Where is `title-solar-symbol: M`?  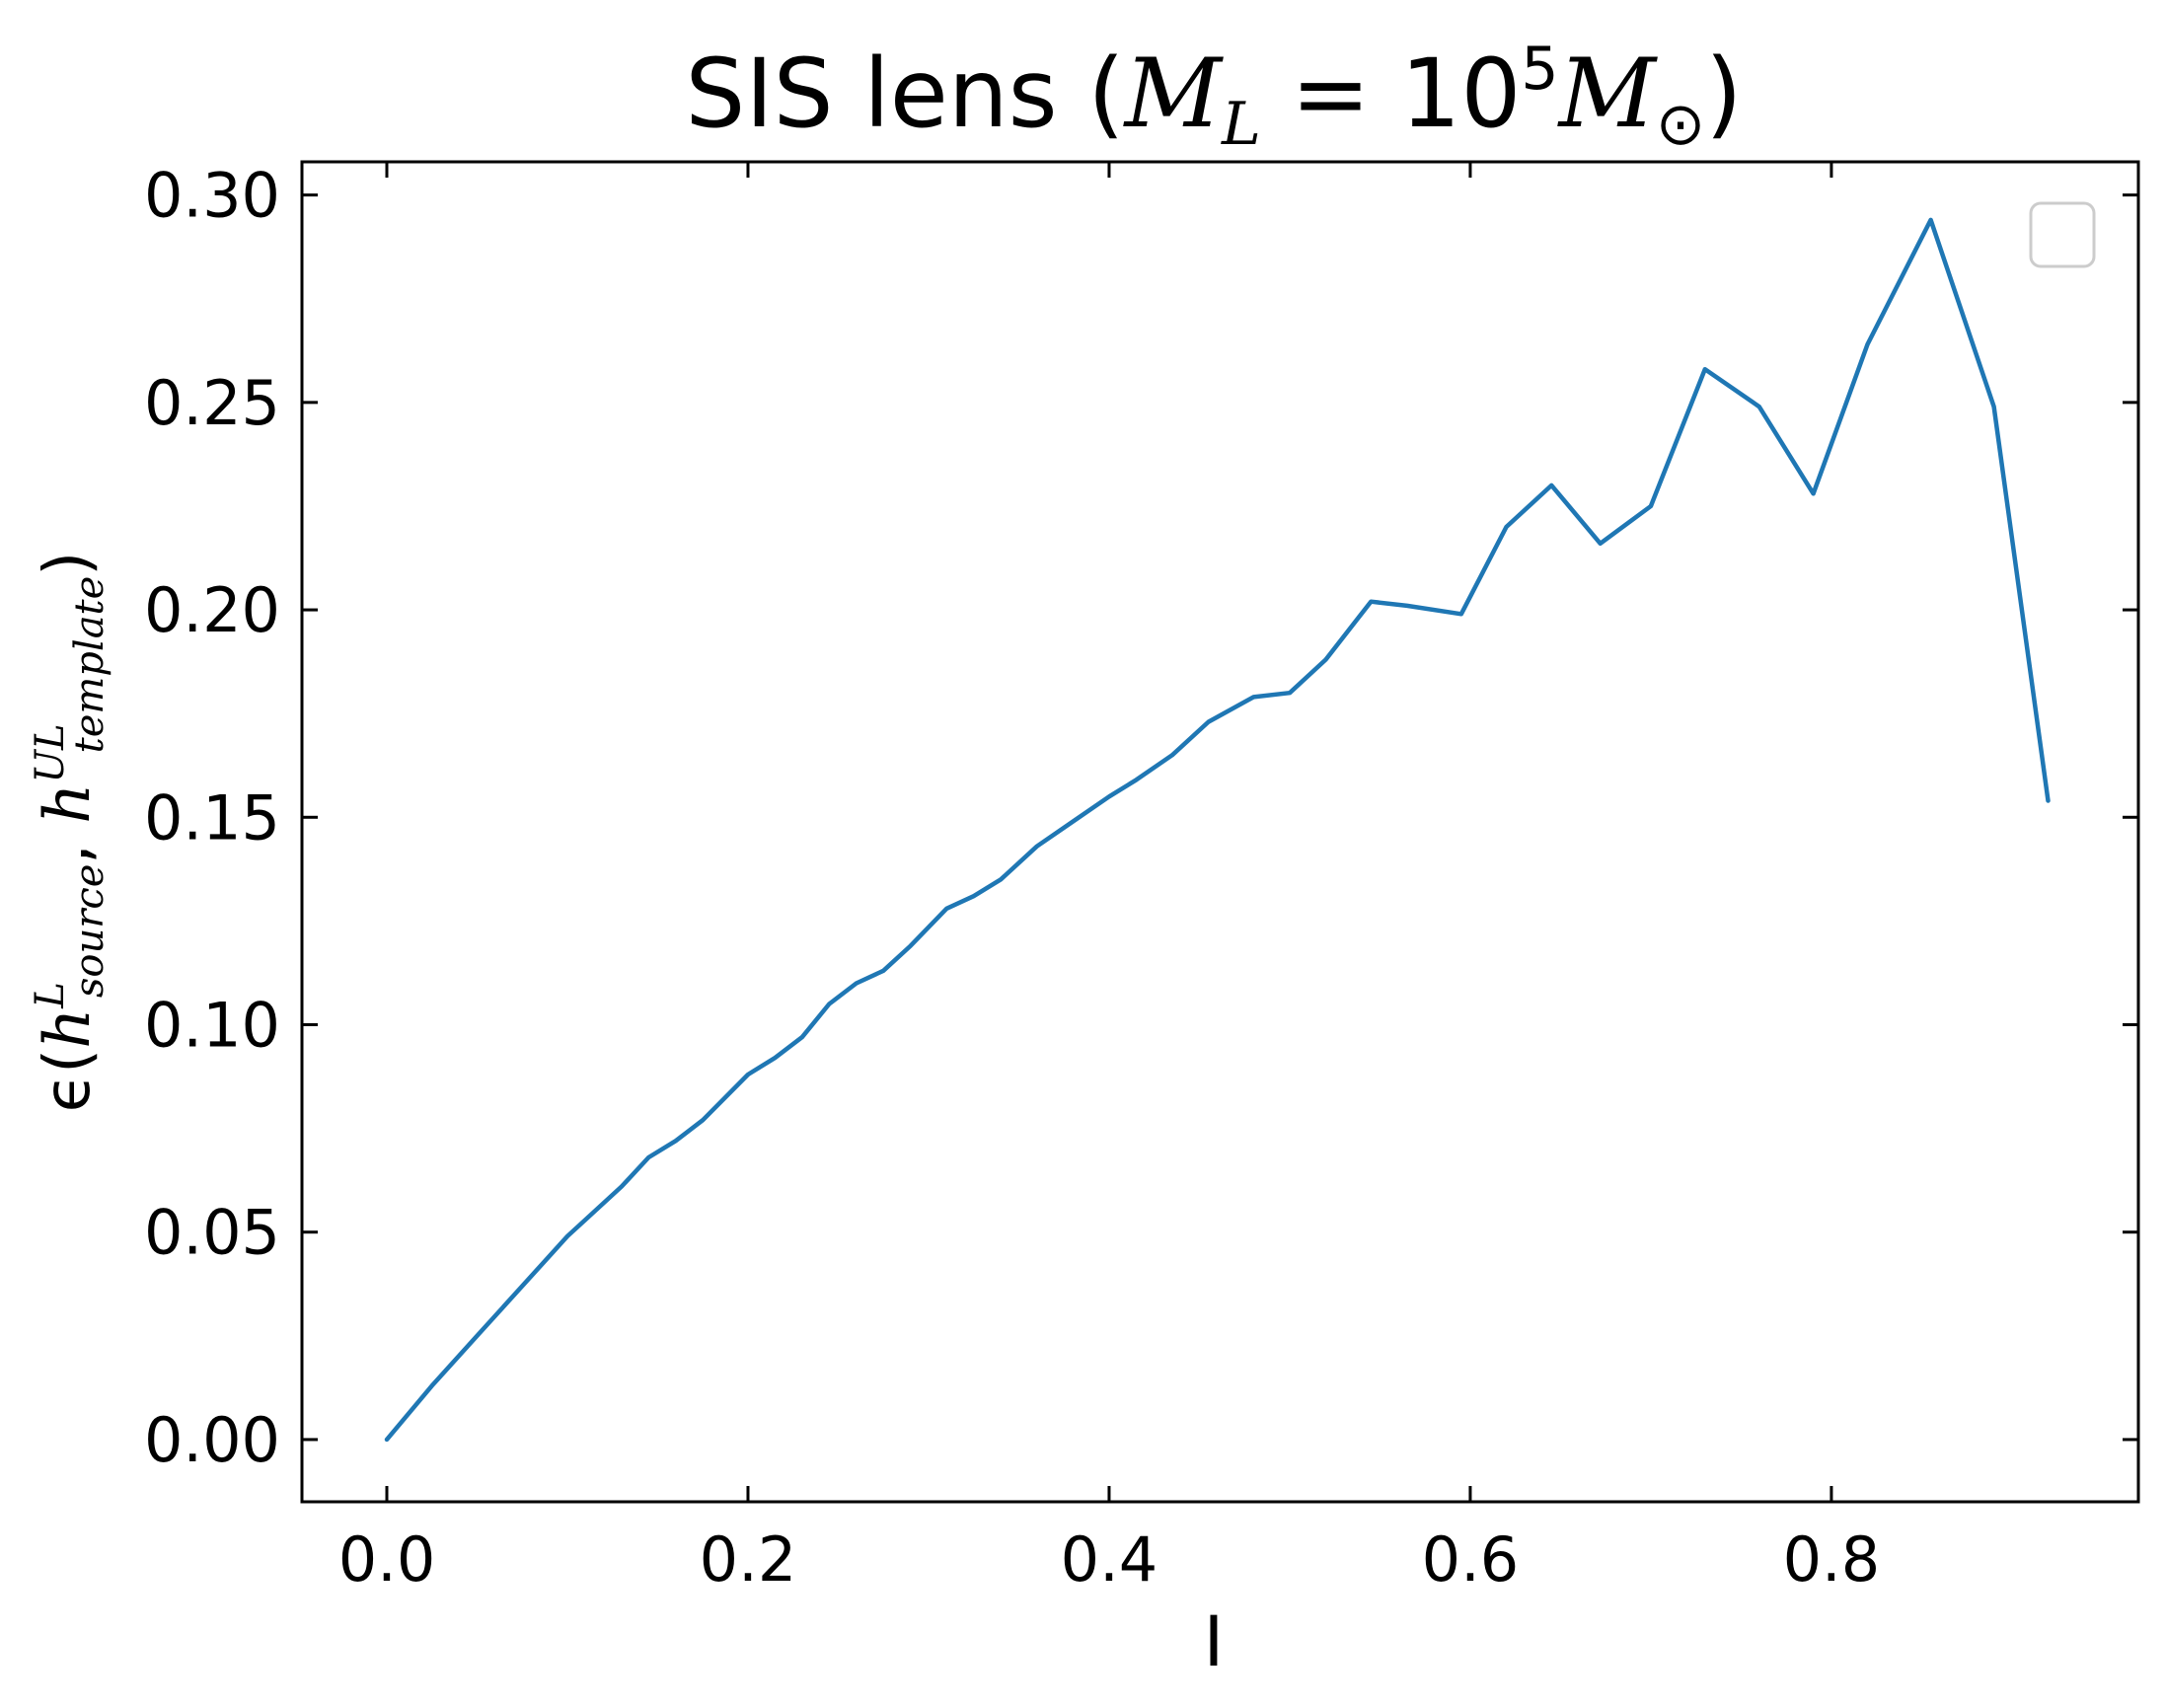 title-solar-symbol: M is located at coordinates (1608, 93).